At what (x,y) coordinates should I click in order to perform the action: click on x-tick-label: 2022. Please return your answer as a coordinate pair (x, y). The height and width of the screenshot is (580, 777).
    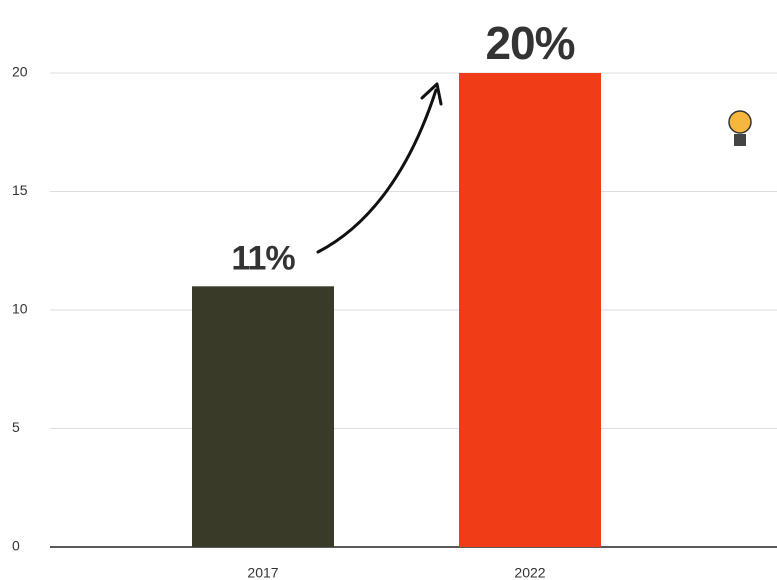
    Looking at the image, I should click on (529, 572).